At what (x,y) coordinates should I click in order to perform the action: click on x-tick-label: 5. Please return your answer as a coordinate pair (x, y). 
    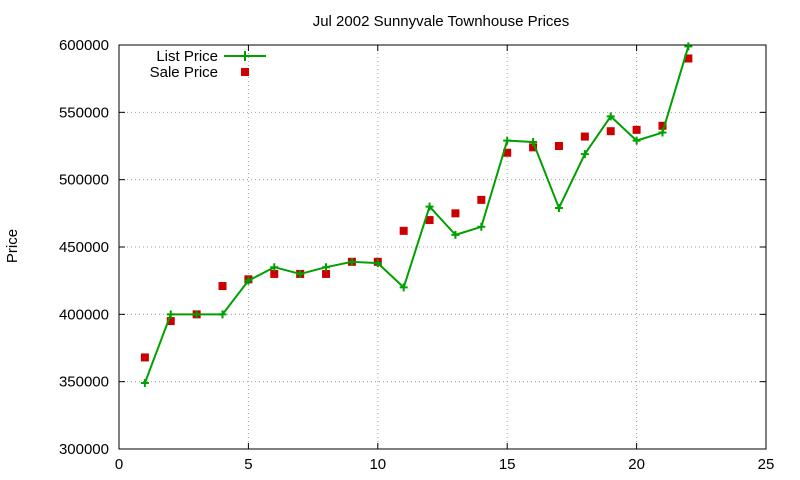
    Looking at the image, I should click on (248, 464).